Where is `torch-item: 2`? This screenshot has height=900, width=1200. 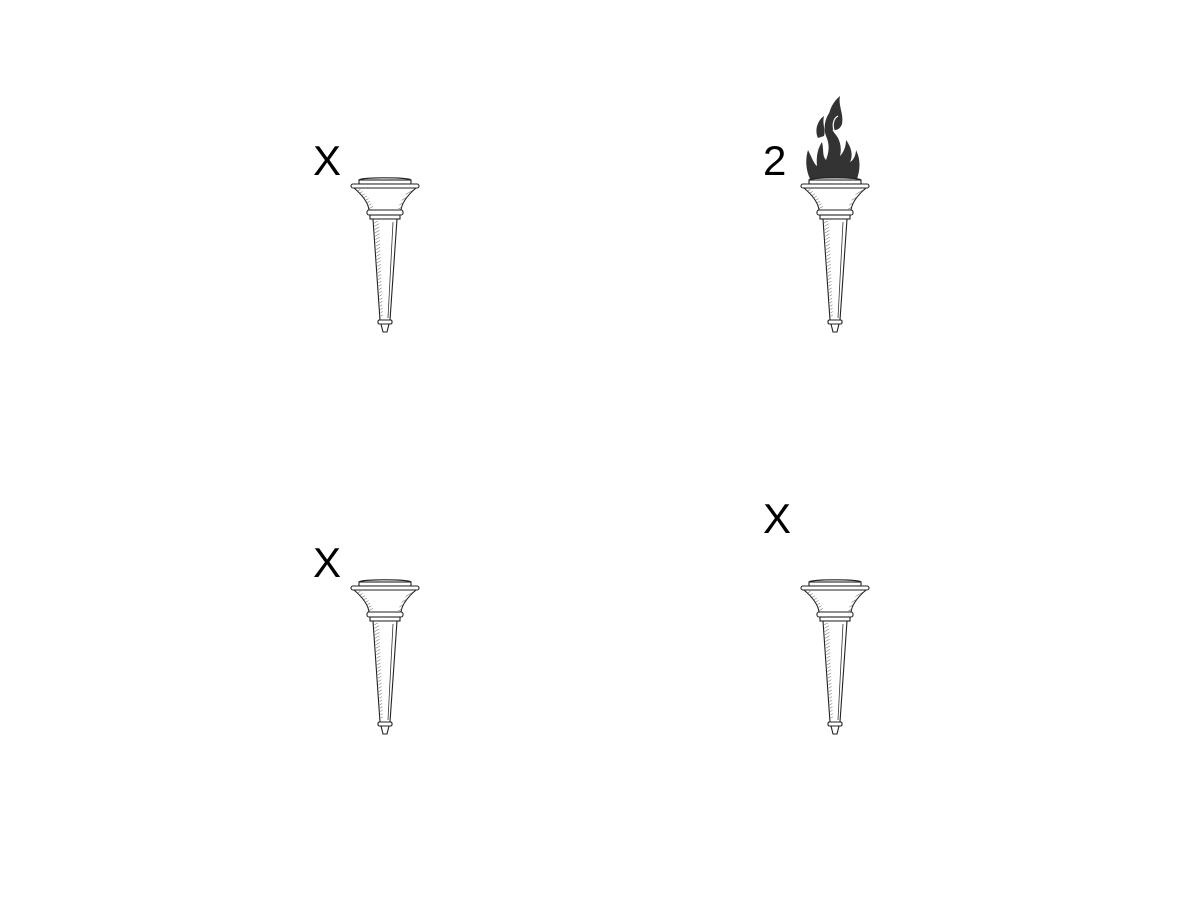
torch-item: 2 is located at coordinates (830, 220).